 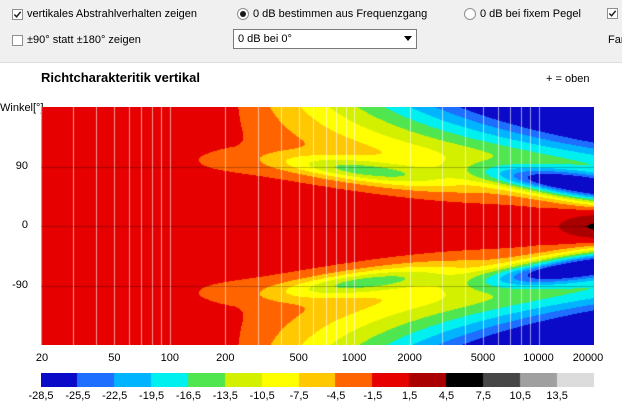 What do you see at coordinates (483, 358) in the screenshot?
I see `x-tick-label: 5000` at bounding box center [483, 358].